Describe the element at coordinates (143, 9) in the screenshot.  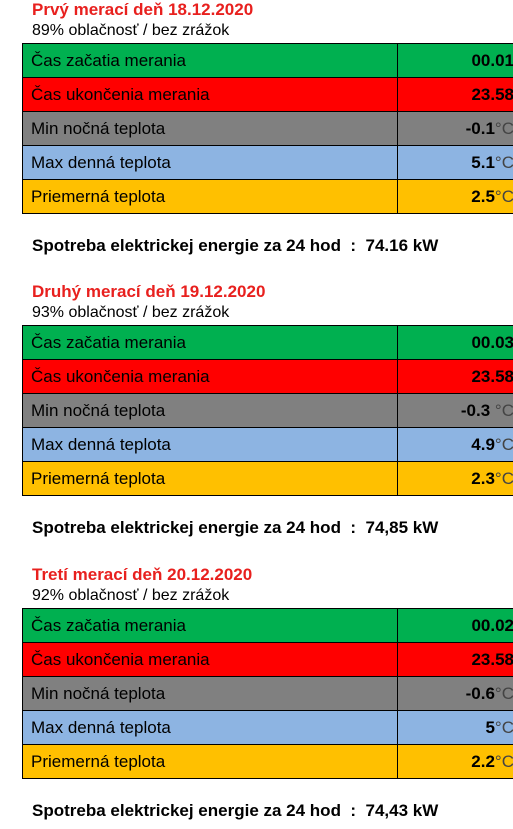
I see `day-title: Prvý merací deň 18.12.2020` at that location.